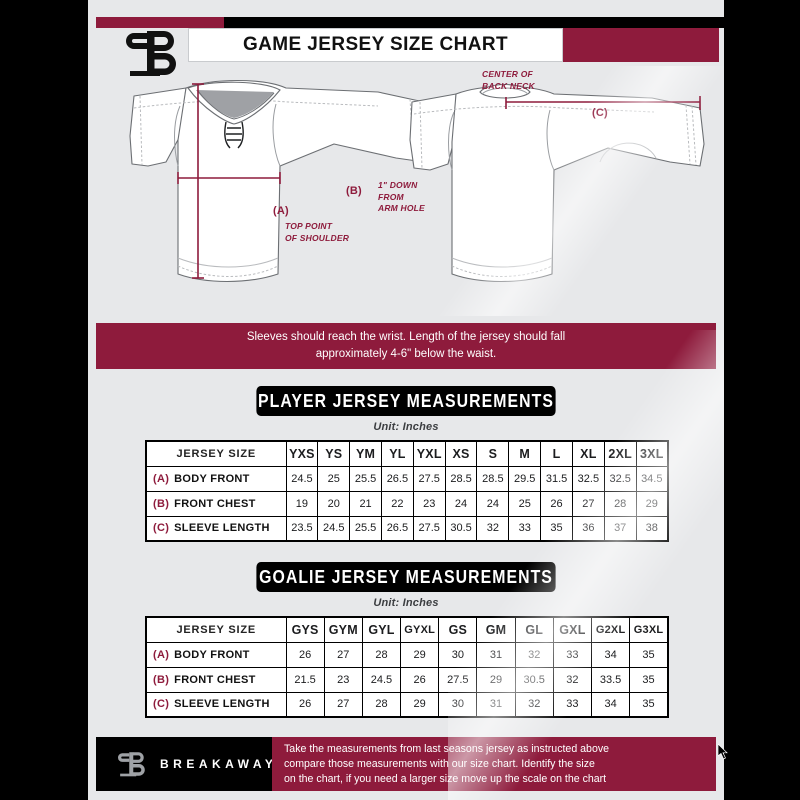  What do you see at coordinates (365, 503) in the screenshot?
I see `measurement-cell: 21` at bounding box center [365, 503].